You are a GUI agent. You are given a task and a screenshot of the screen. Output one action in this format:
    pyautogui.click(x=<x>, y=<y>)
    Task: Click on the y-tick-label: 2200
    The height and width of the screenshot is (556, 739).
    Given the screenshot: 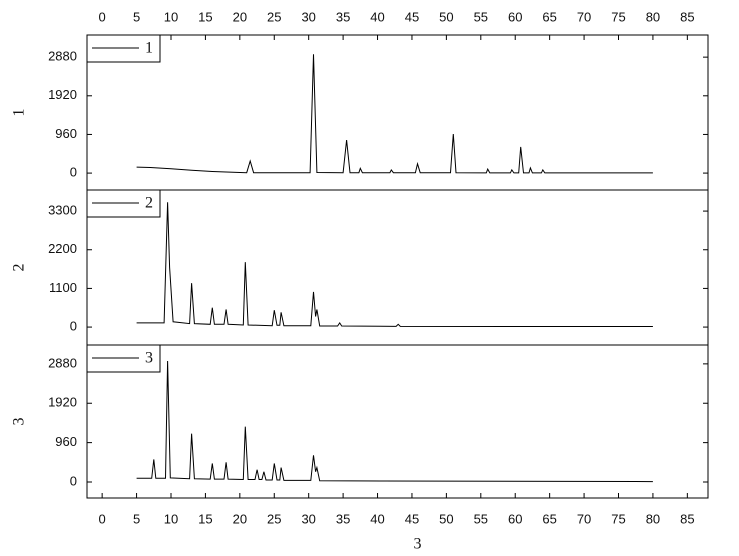 What is the action you would take?
    pyautogui.click(x=62, y=248)
    